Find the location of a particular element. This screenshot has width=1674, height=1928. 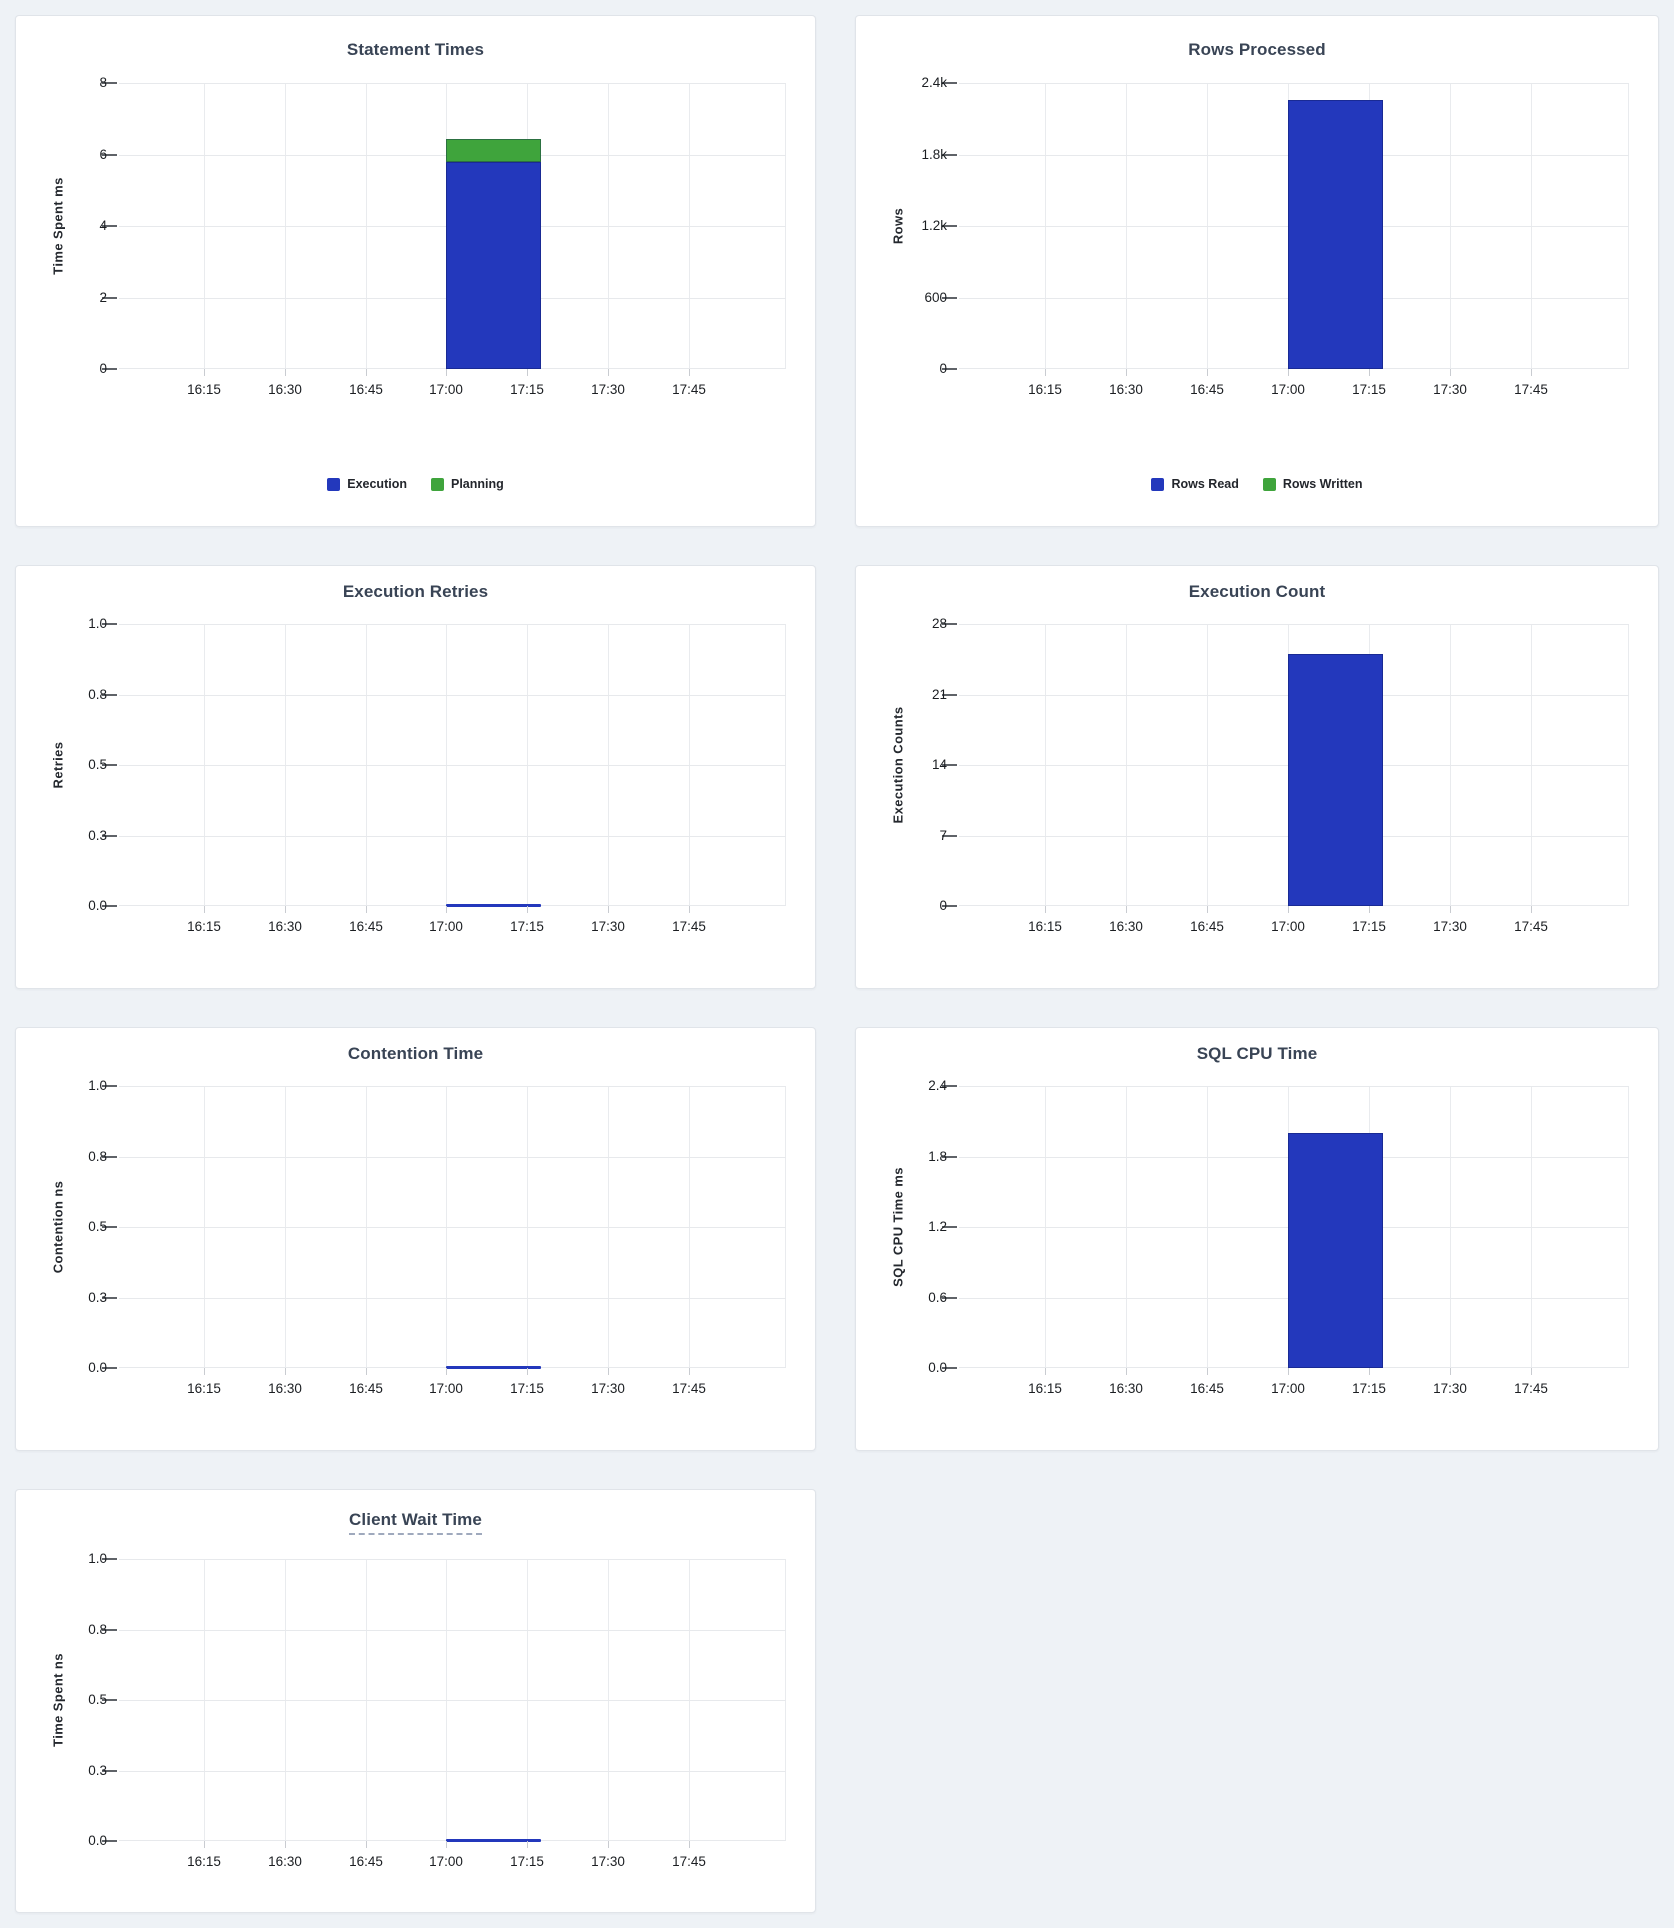

chart-title: Rows Processed is located at coordinates (1257, 49).